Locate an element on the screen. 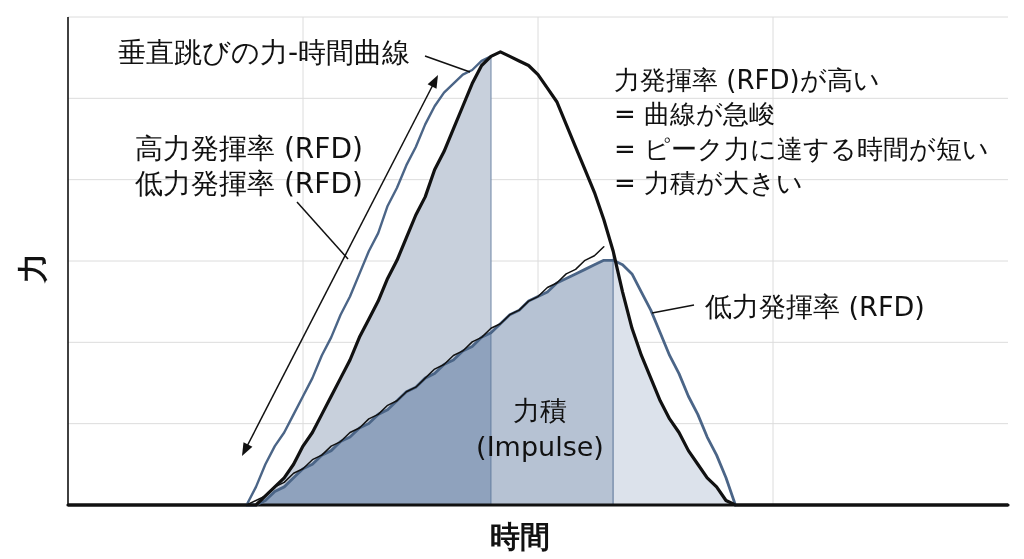 This screenshot has width=1024, height=559. annotation: = ピーク力に達する時間が短い is located at coordinates (802, 149).